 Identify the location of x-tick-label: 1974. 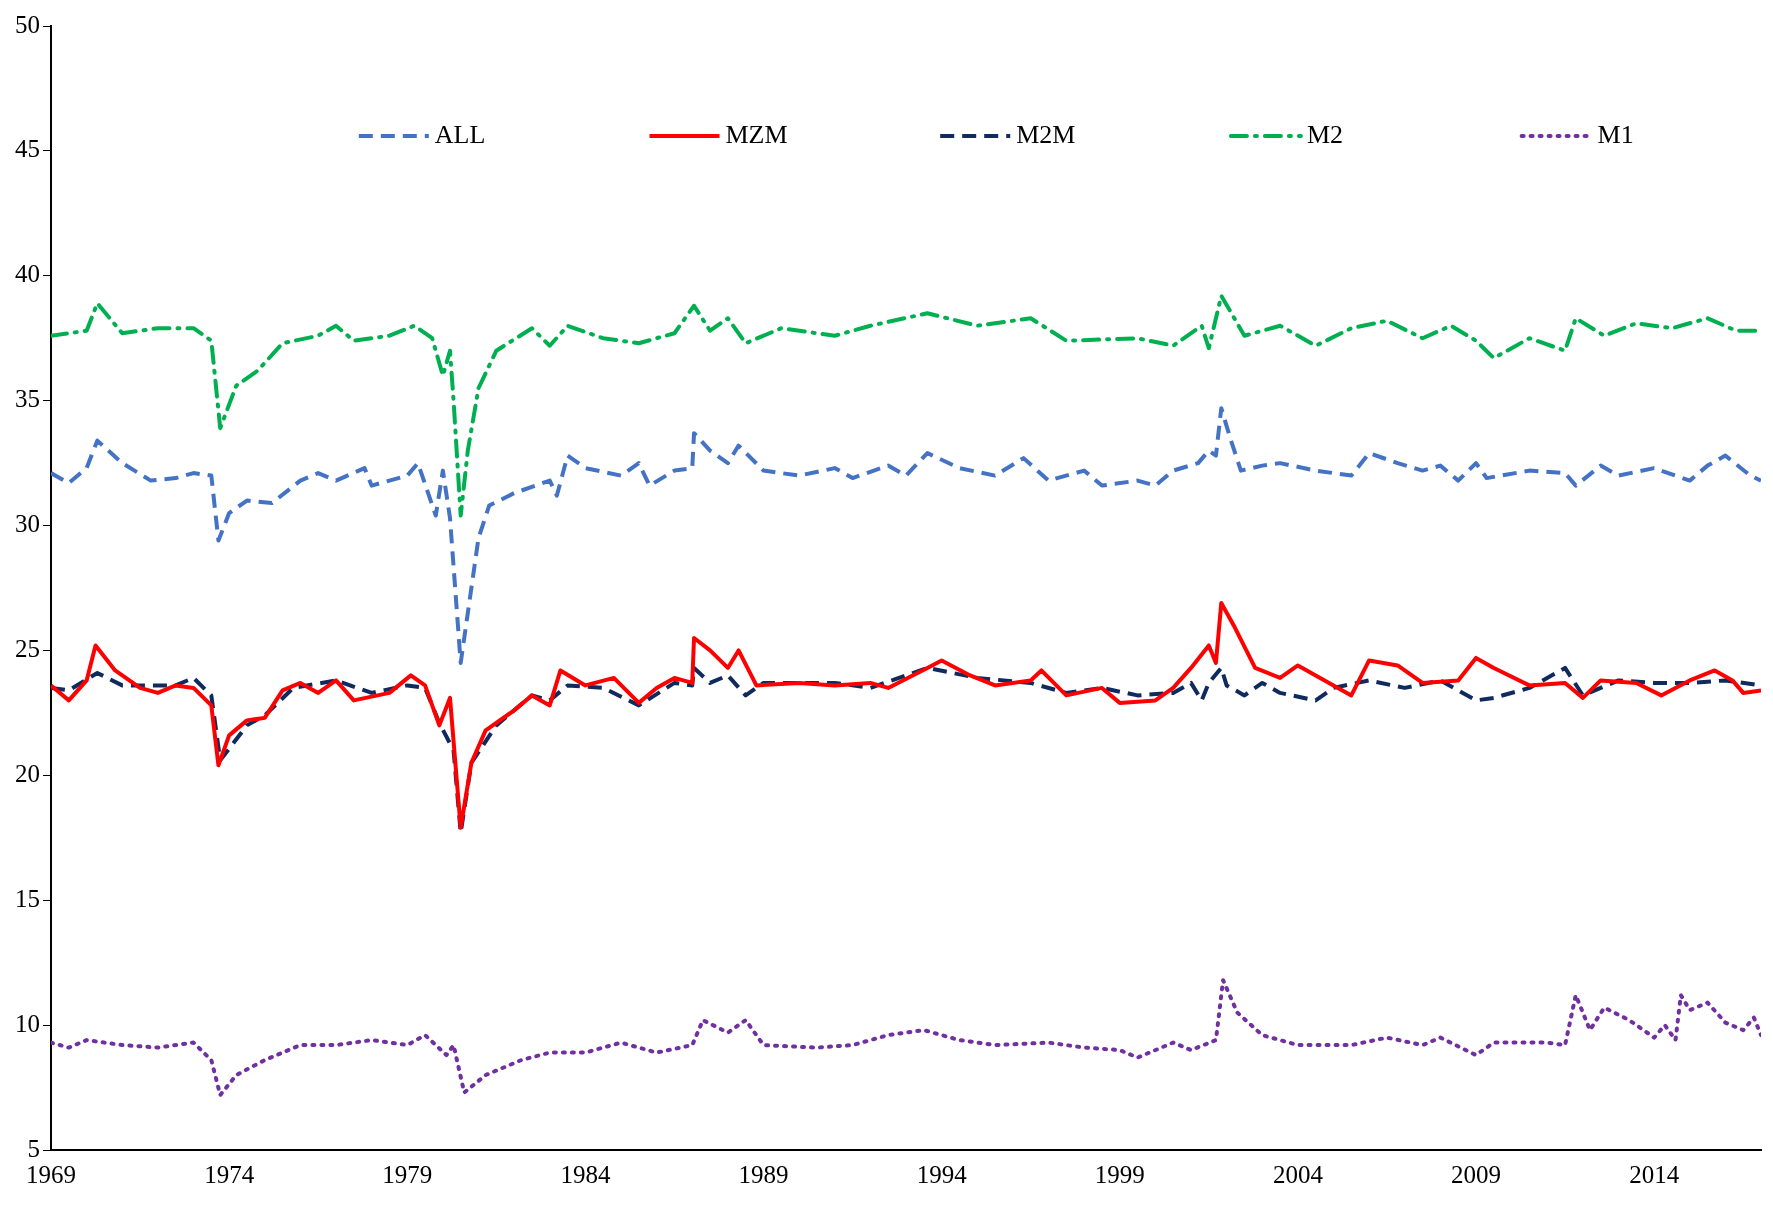
(229, 1174).